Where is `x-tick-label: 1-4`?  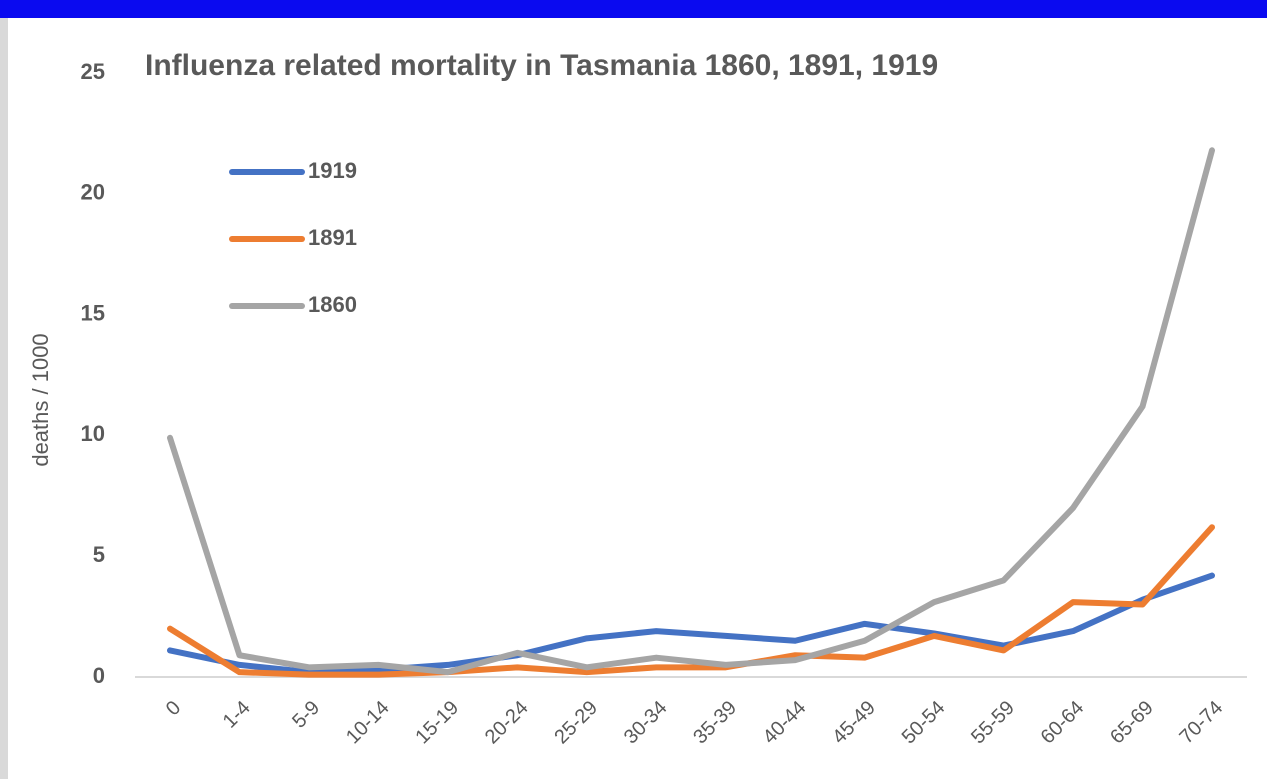
x-tick-label: 1-4 is located at coordinates (237, 715).